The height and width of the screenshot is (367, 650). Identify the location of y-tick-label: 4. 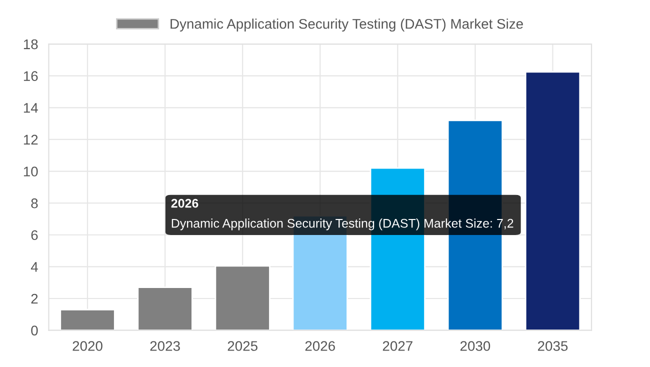
(34, 267).